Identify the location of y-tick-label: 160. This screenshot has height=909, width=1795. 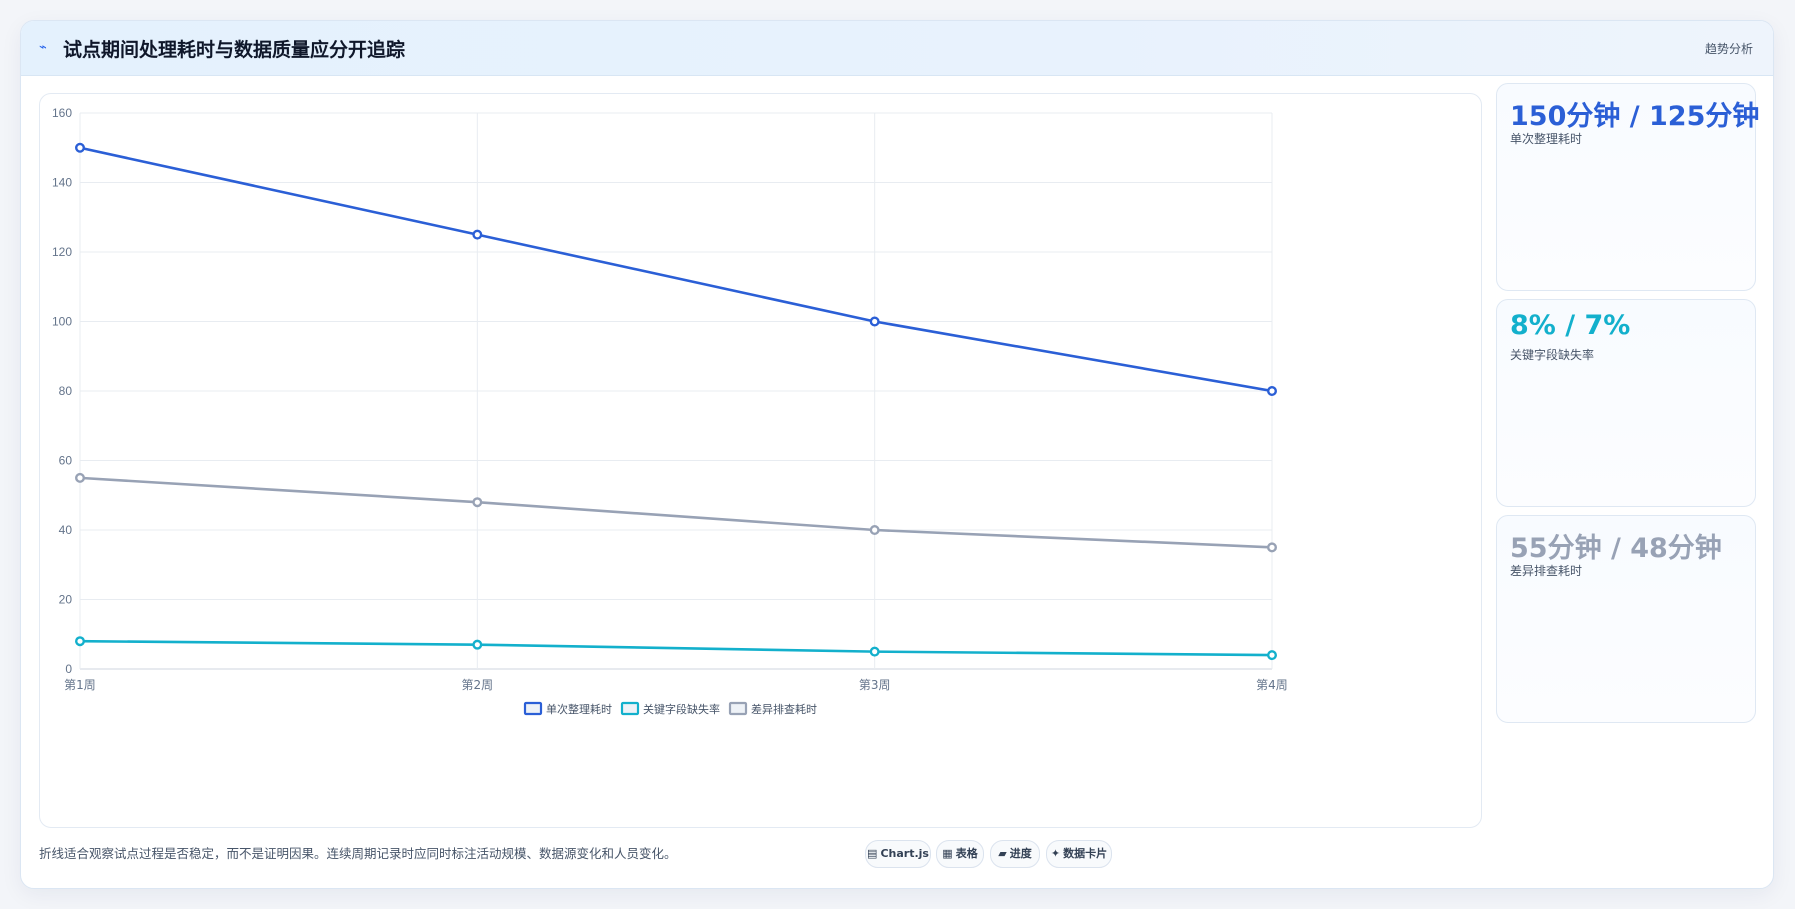
(62, 113).